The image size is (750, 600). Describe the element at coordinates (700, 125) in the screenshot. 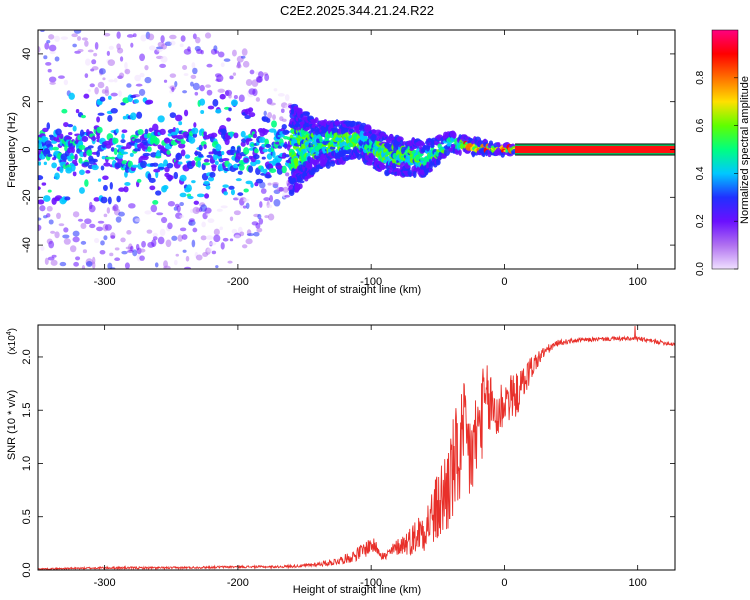

I see `colorbar-tick-label: 0.6` at that location.